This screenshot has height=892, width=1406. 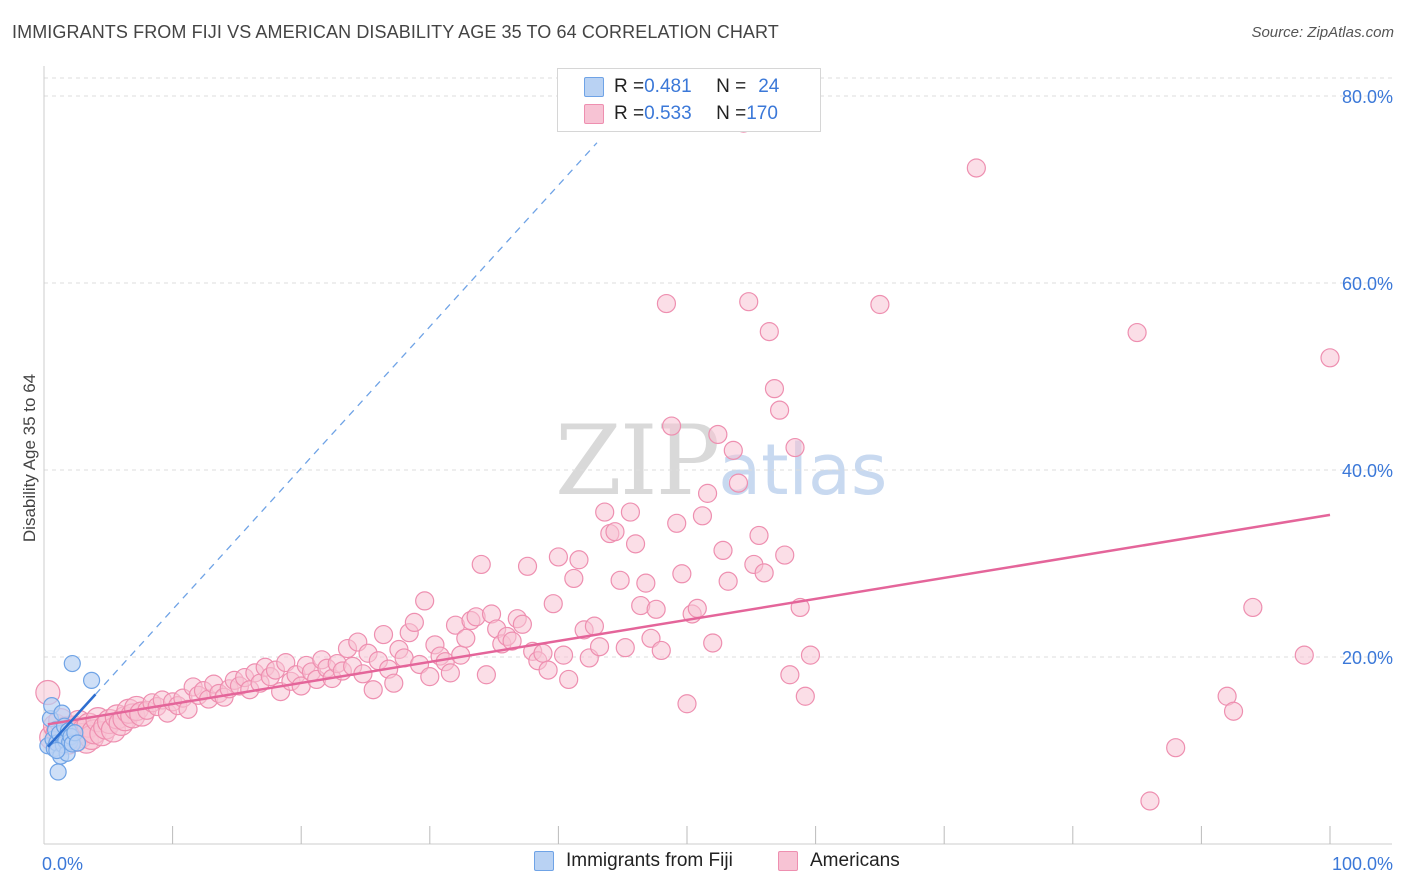 What do you see at coordinates (62, 864) in the screenshot?
I see `x-tick-label-min: 0.0%` at bounding box center [62, 864].